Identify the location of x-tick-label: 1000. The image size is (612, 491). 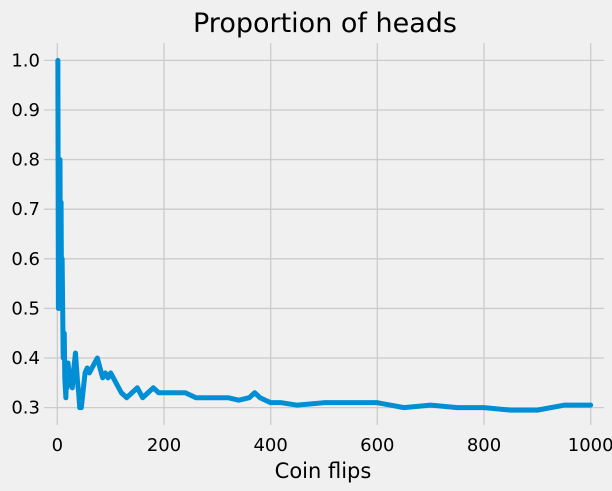
(590, 445).